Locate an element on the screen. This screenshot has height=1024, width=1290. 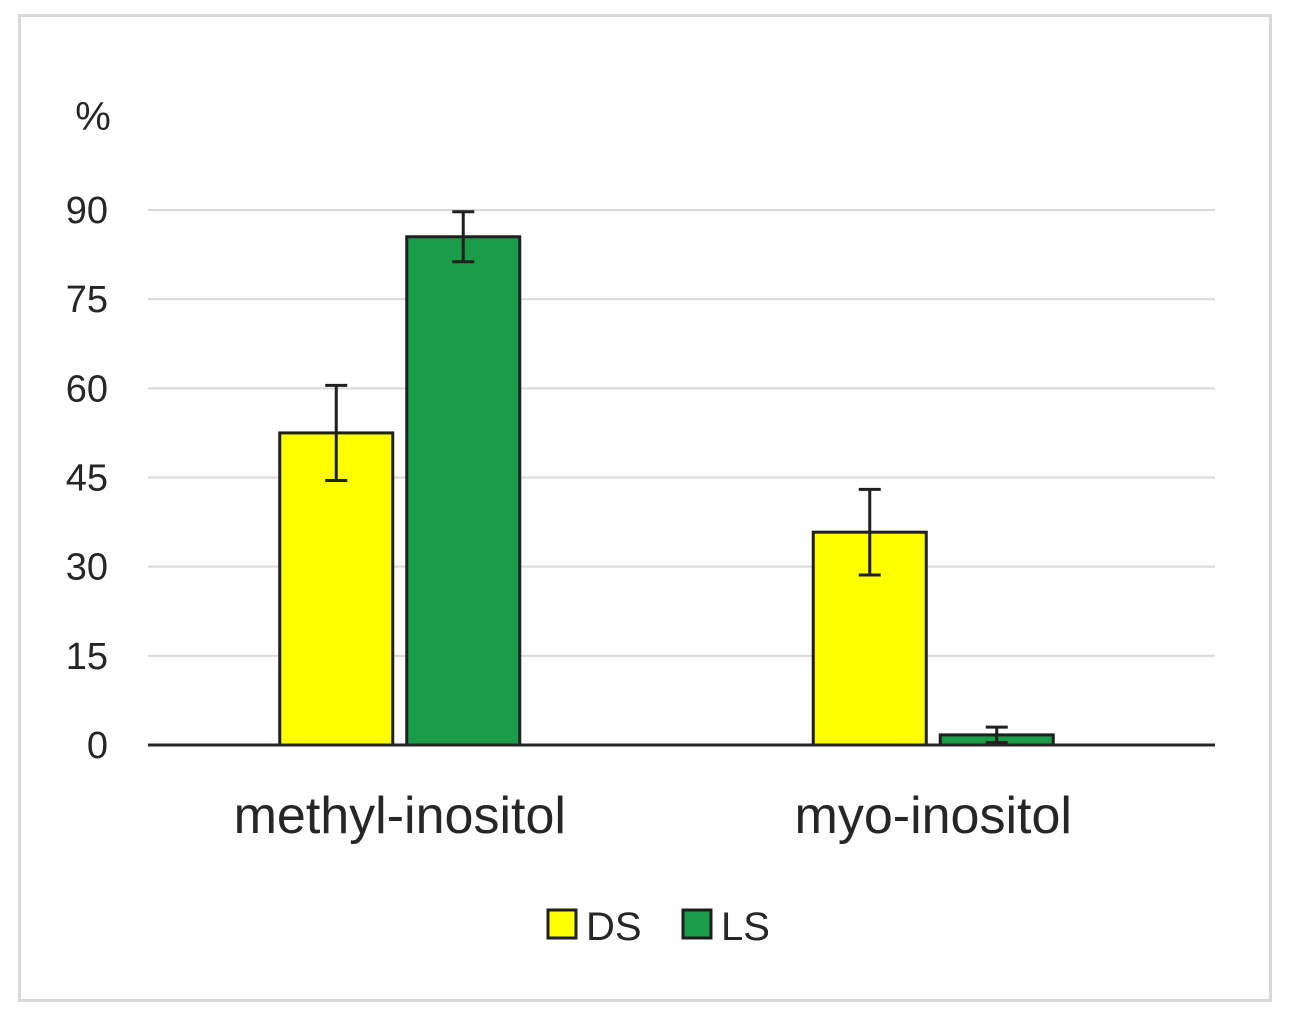
legend-label-ls: LS is located at coordinates (745, 927).